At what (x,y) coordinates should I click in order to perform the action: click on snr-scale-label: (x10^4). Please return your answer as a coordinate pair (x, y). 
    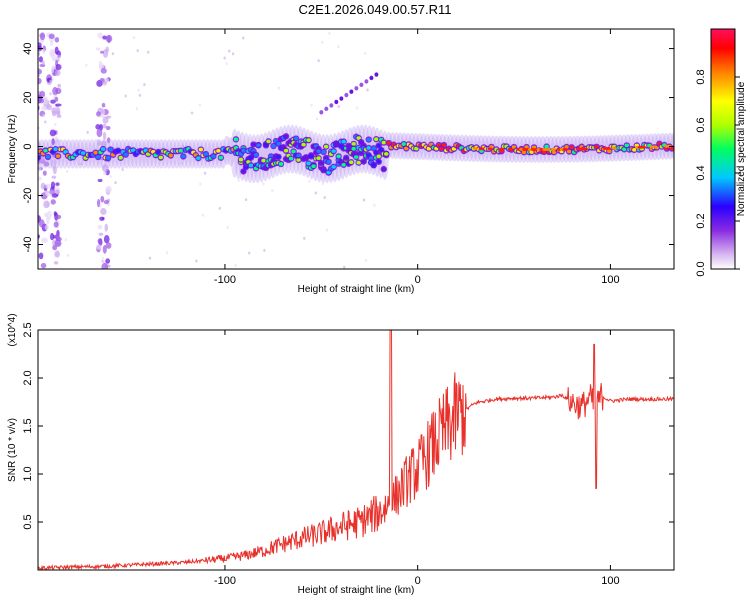
    Looking at the image, I should click on (12, 329).